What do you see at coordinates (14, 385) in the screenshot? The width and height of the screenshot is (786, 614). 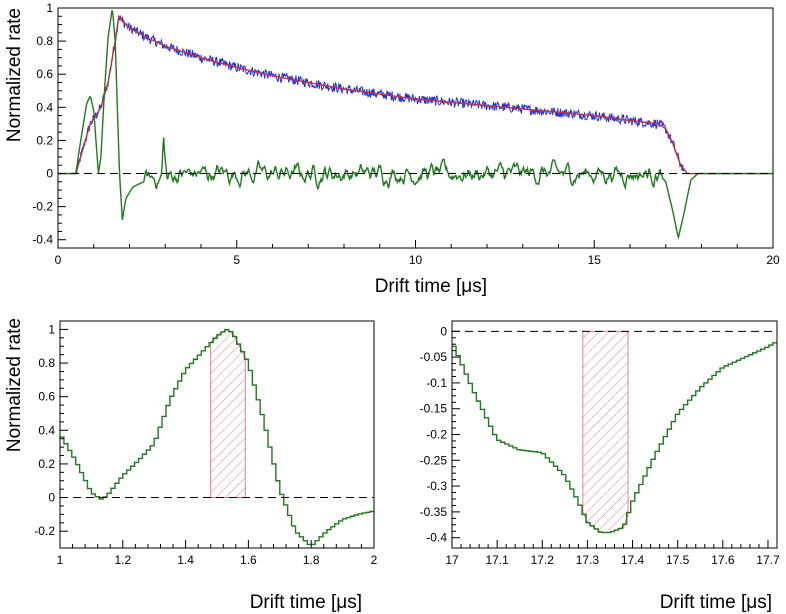 I see `bottom-left-y-axis-title: Normalized rate` at bounding box center [14, 385].